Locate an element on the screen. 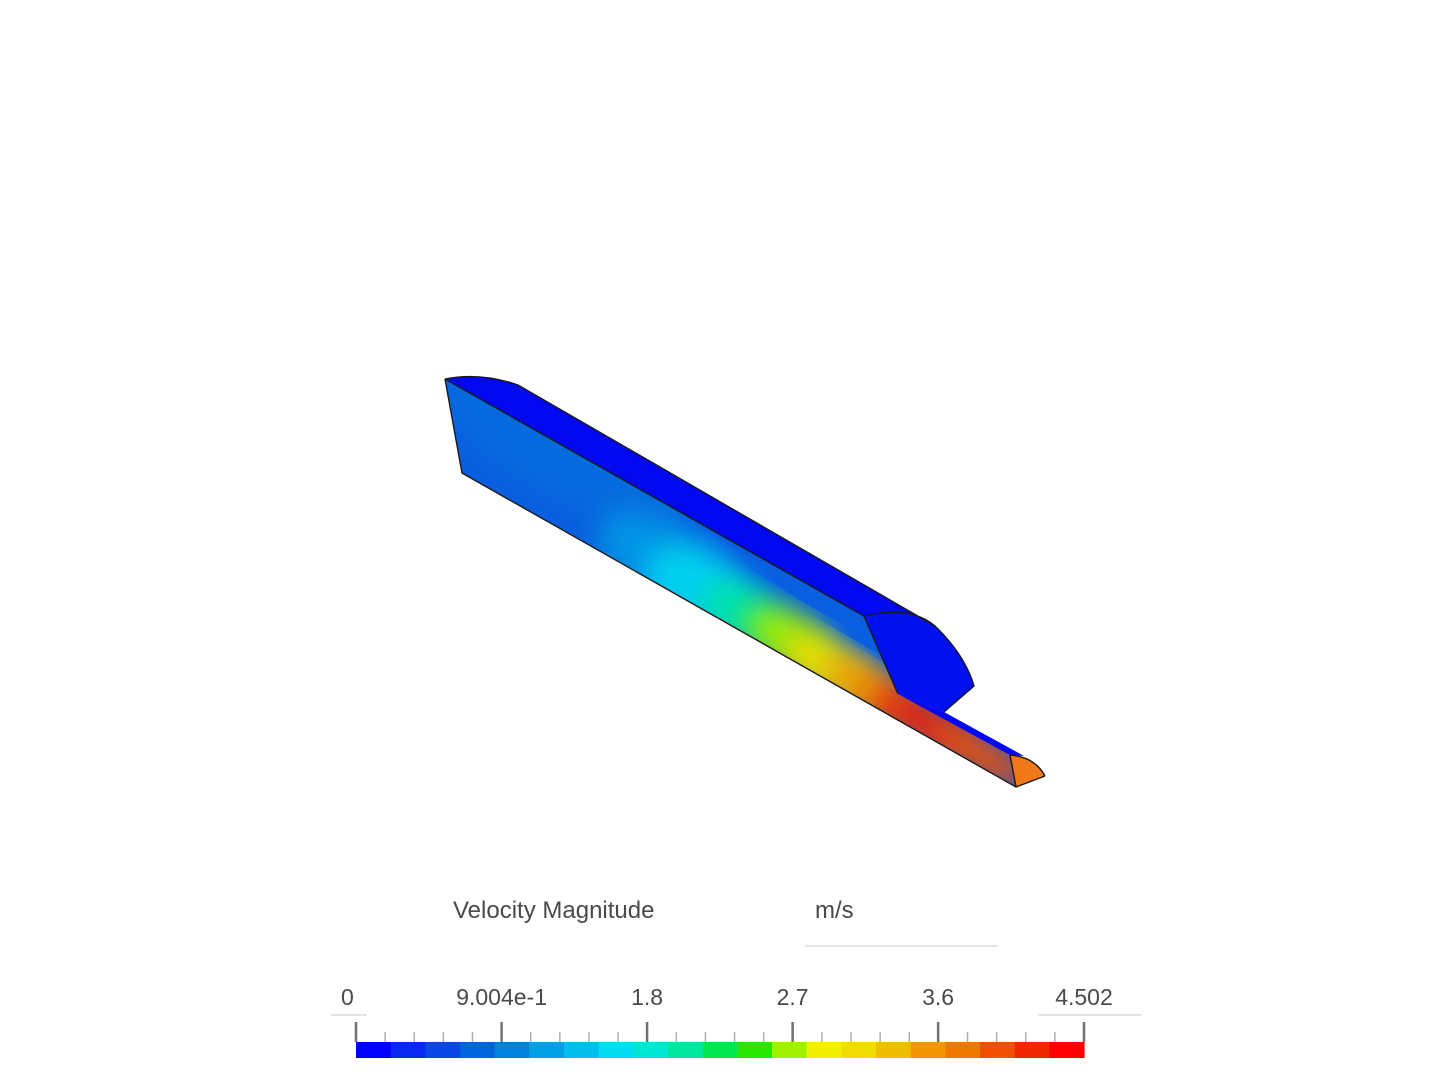 This screenshot has height=1080, width=1440. legend-tick-label-2: 1.8 is located at coordinates (647, 997).